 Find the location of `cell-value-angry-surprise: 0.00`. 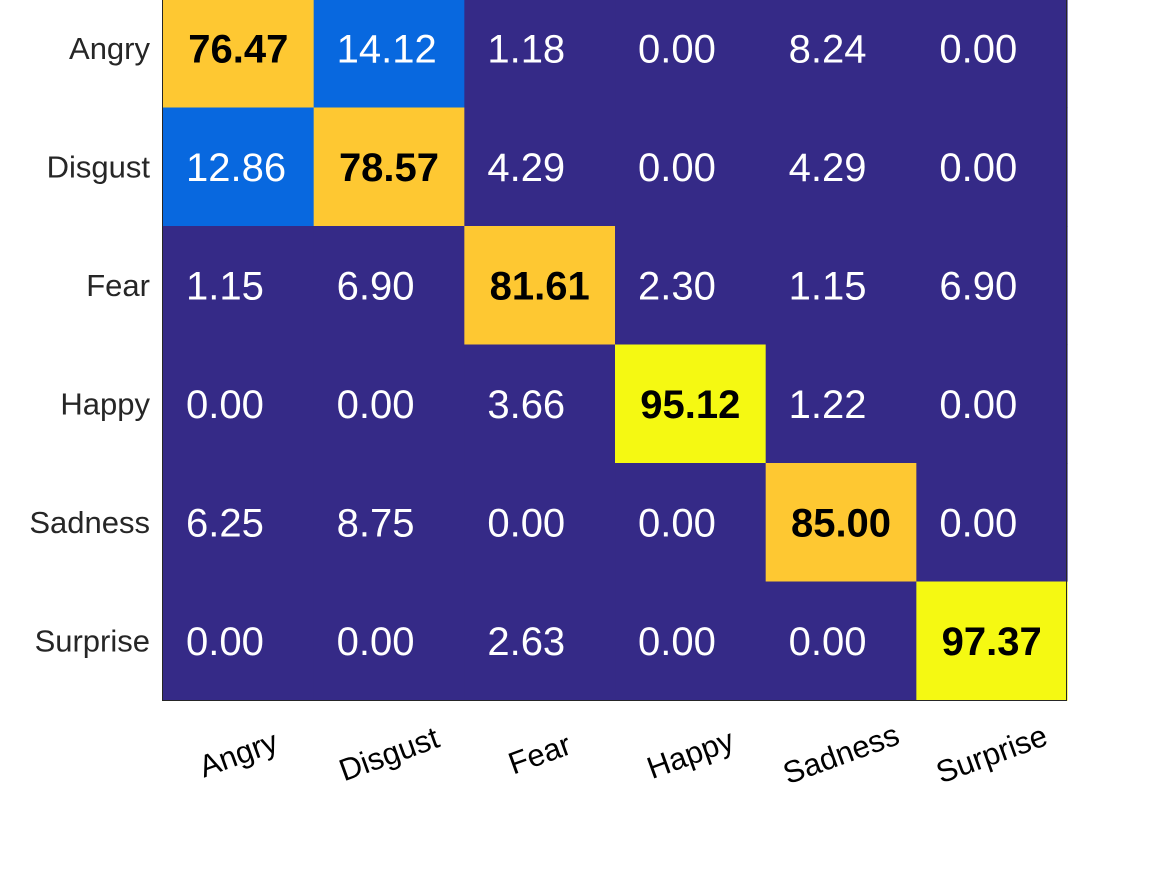

cell-value-angry-surprise: 0.00 is located at coordinates (978, 49).